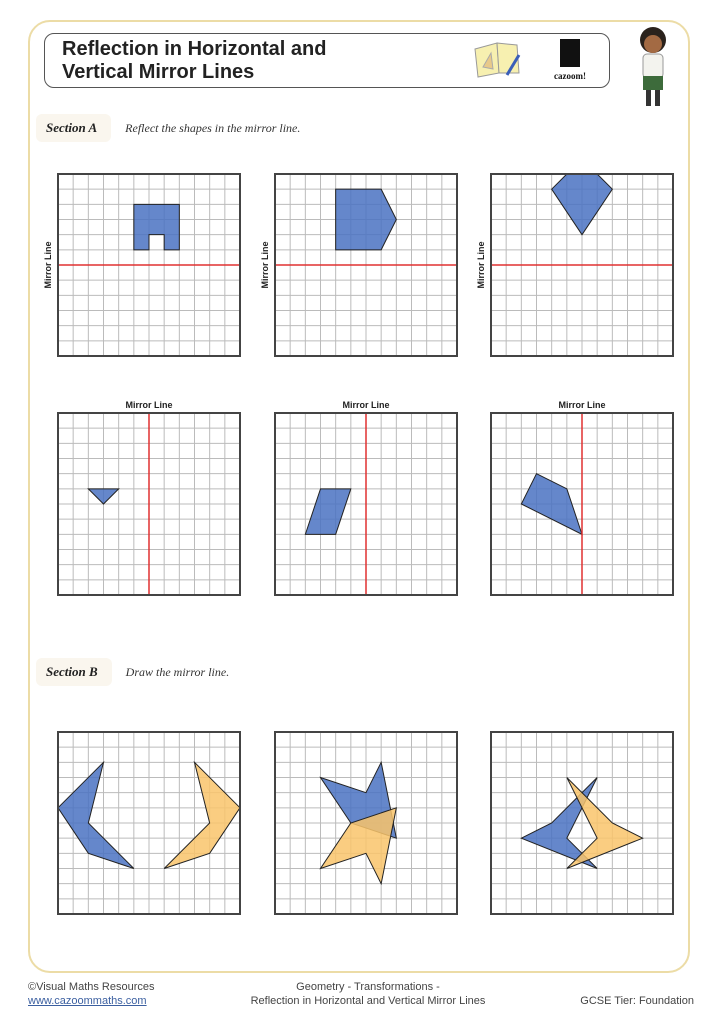 The height and width of the screenshot is (1018, 720). I want to click on section-b-label: Section B, so click(74, 672).